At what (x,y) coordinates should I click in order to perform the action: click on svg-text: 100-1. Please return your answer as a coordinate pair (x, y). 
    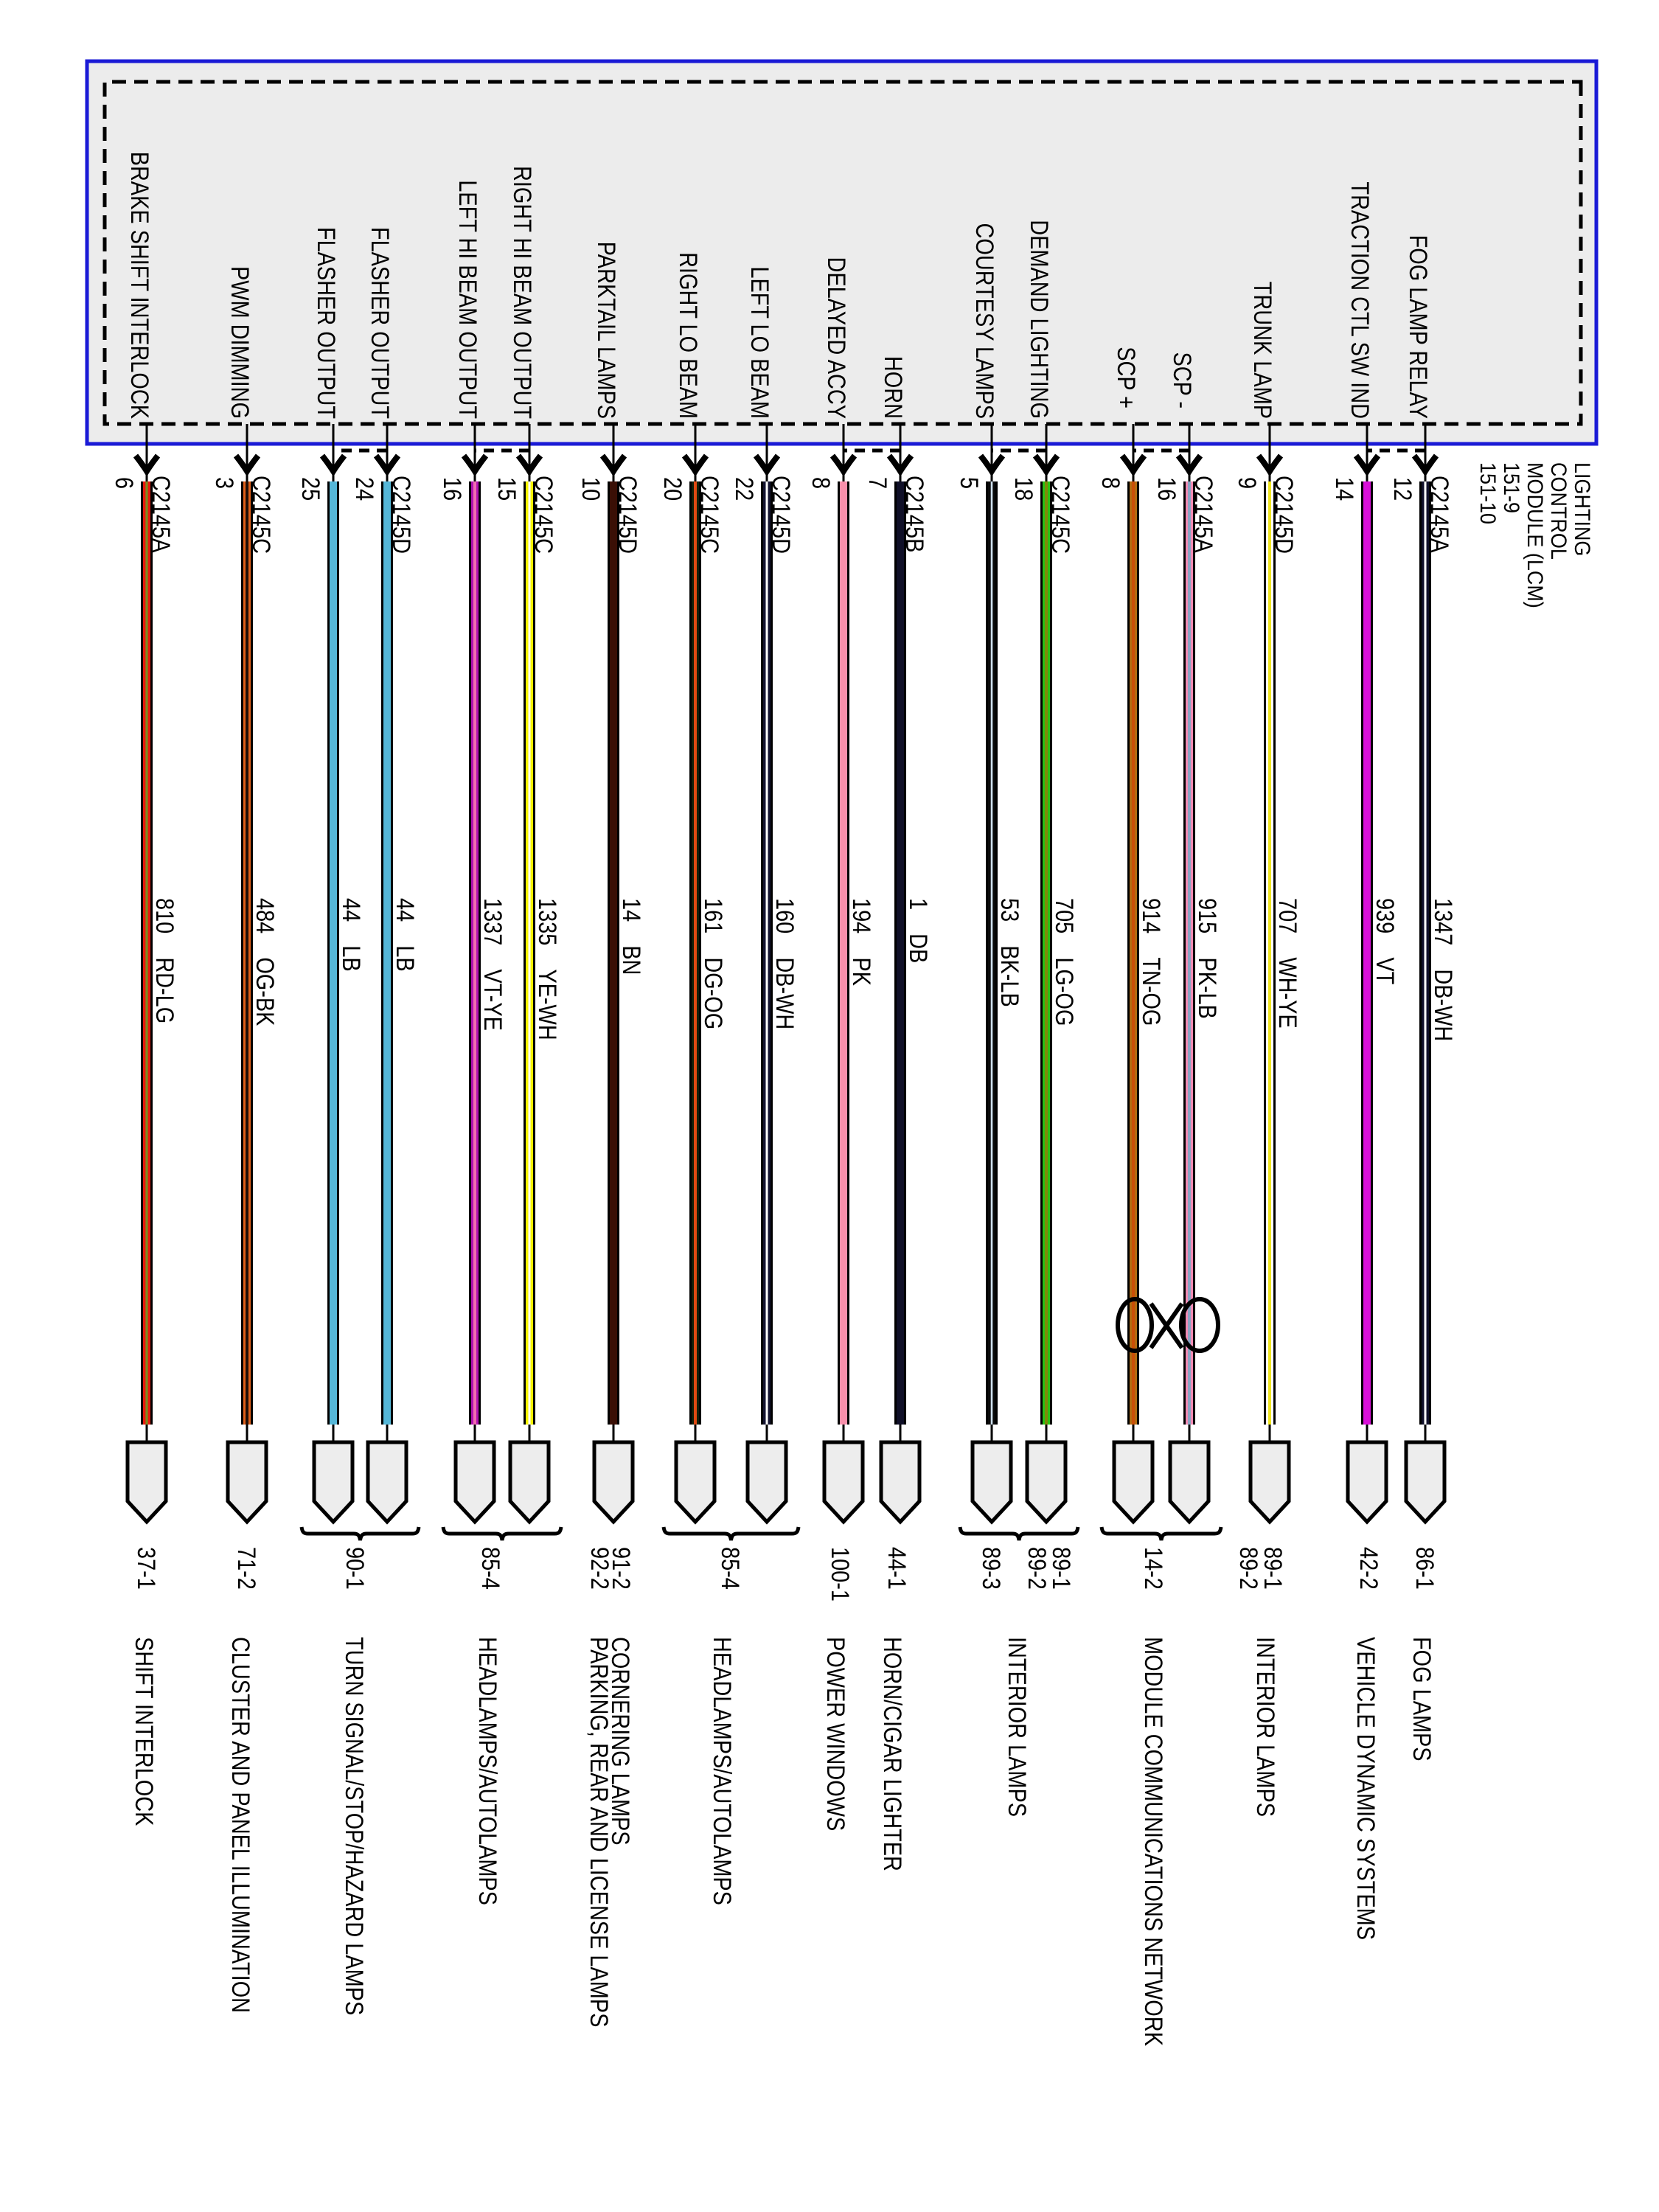
    Looking at the image, I should click on (840, 1574).